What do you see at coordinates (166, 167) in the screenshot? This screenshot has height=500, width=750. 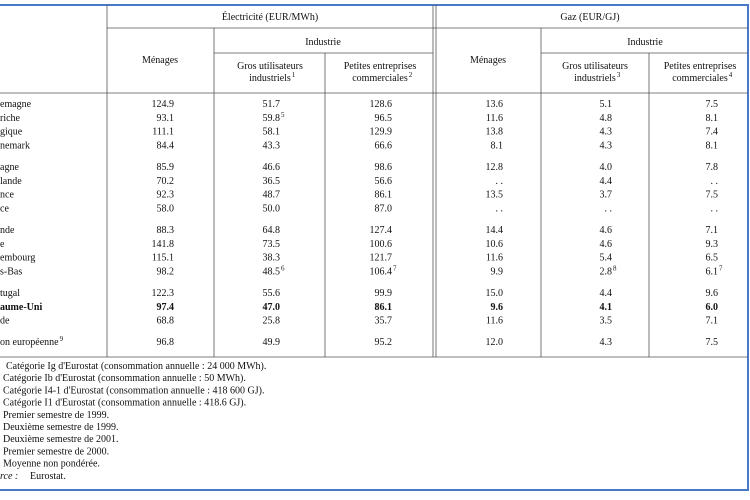 I see `cell: 85.9` at bounding box center [166, 167].